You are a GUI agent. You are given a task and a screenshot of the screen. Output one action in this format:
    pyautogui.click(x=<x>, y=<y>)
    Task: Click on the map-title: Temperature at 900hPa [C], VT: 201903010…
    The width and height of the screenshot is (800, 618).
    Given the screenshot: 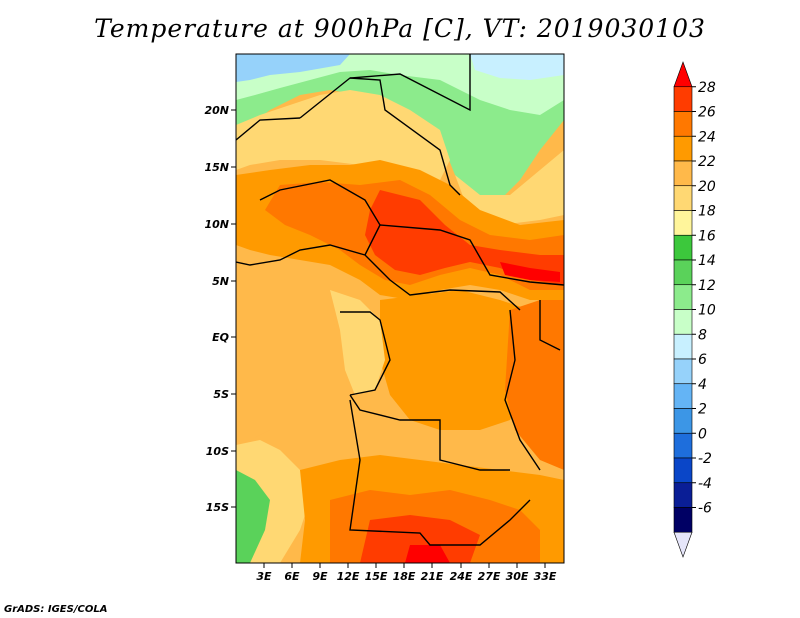 What is the action you would take?
    pyautogui.click(x=400, y=28)
    